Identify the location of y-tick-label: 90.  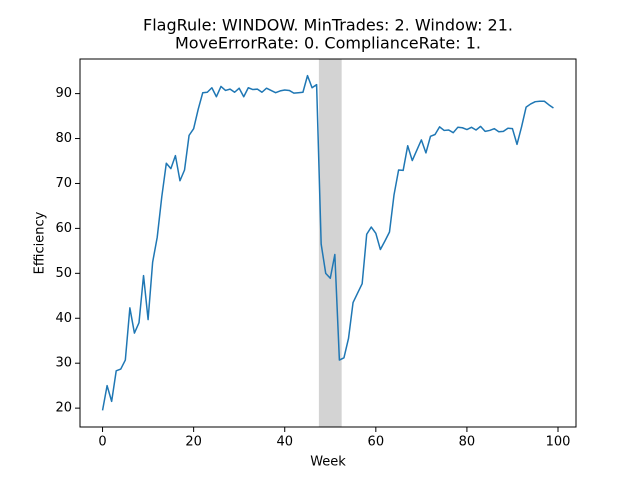
(63, 93).